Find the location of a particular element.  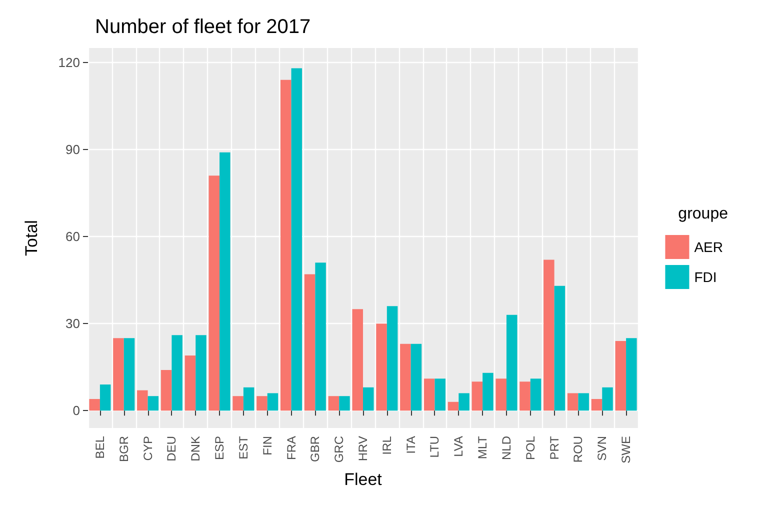

x-tick-label: SWE is located at coordinates (626, 450).